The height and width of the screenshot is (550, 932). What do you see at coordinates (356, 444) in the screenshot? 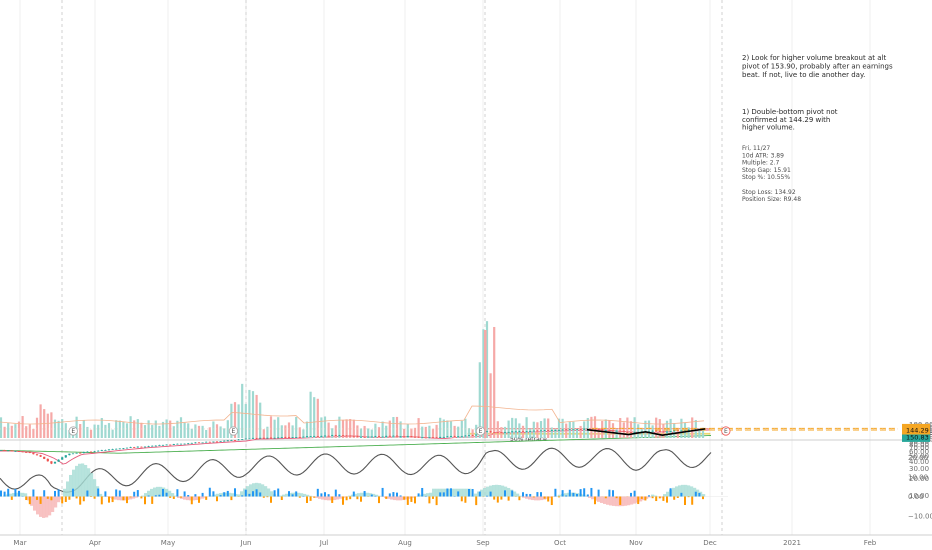
I see `sma-200-line` at bounding box center [356, 444].